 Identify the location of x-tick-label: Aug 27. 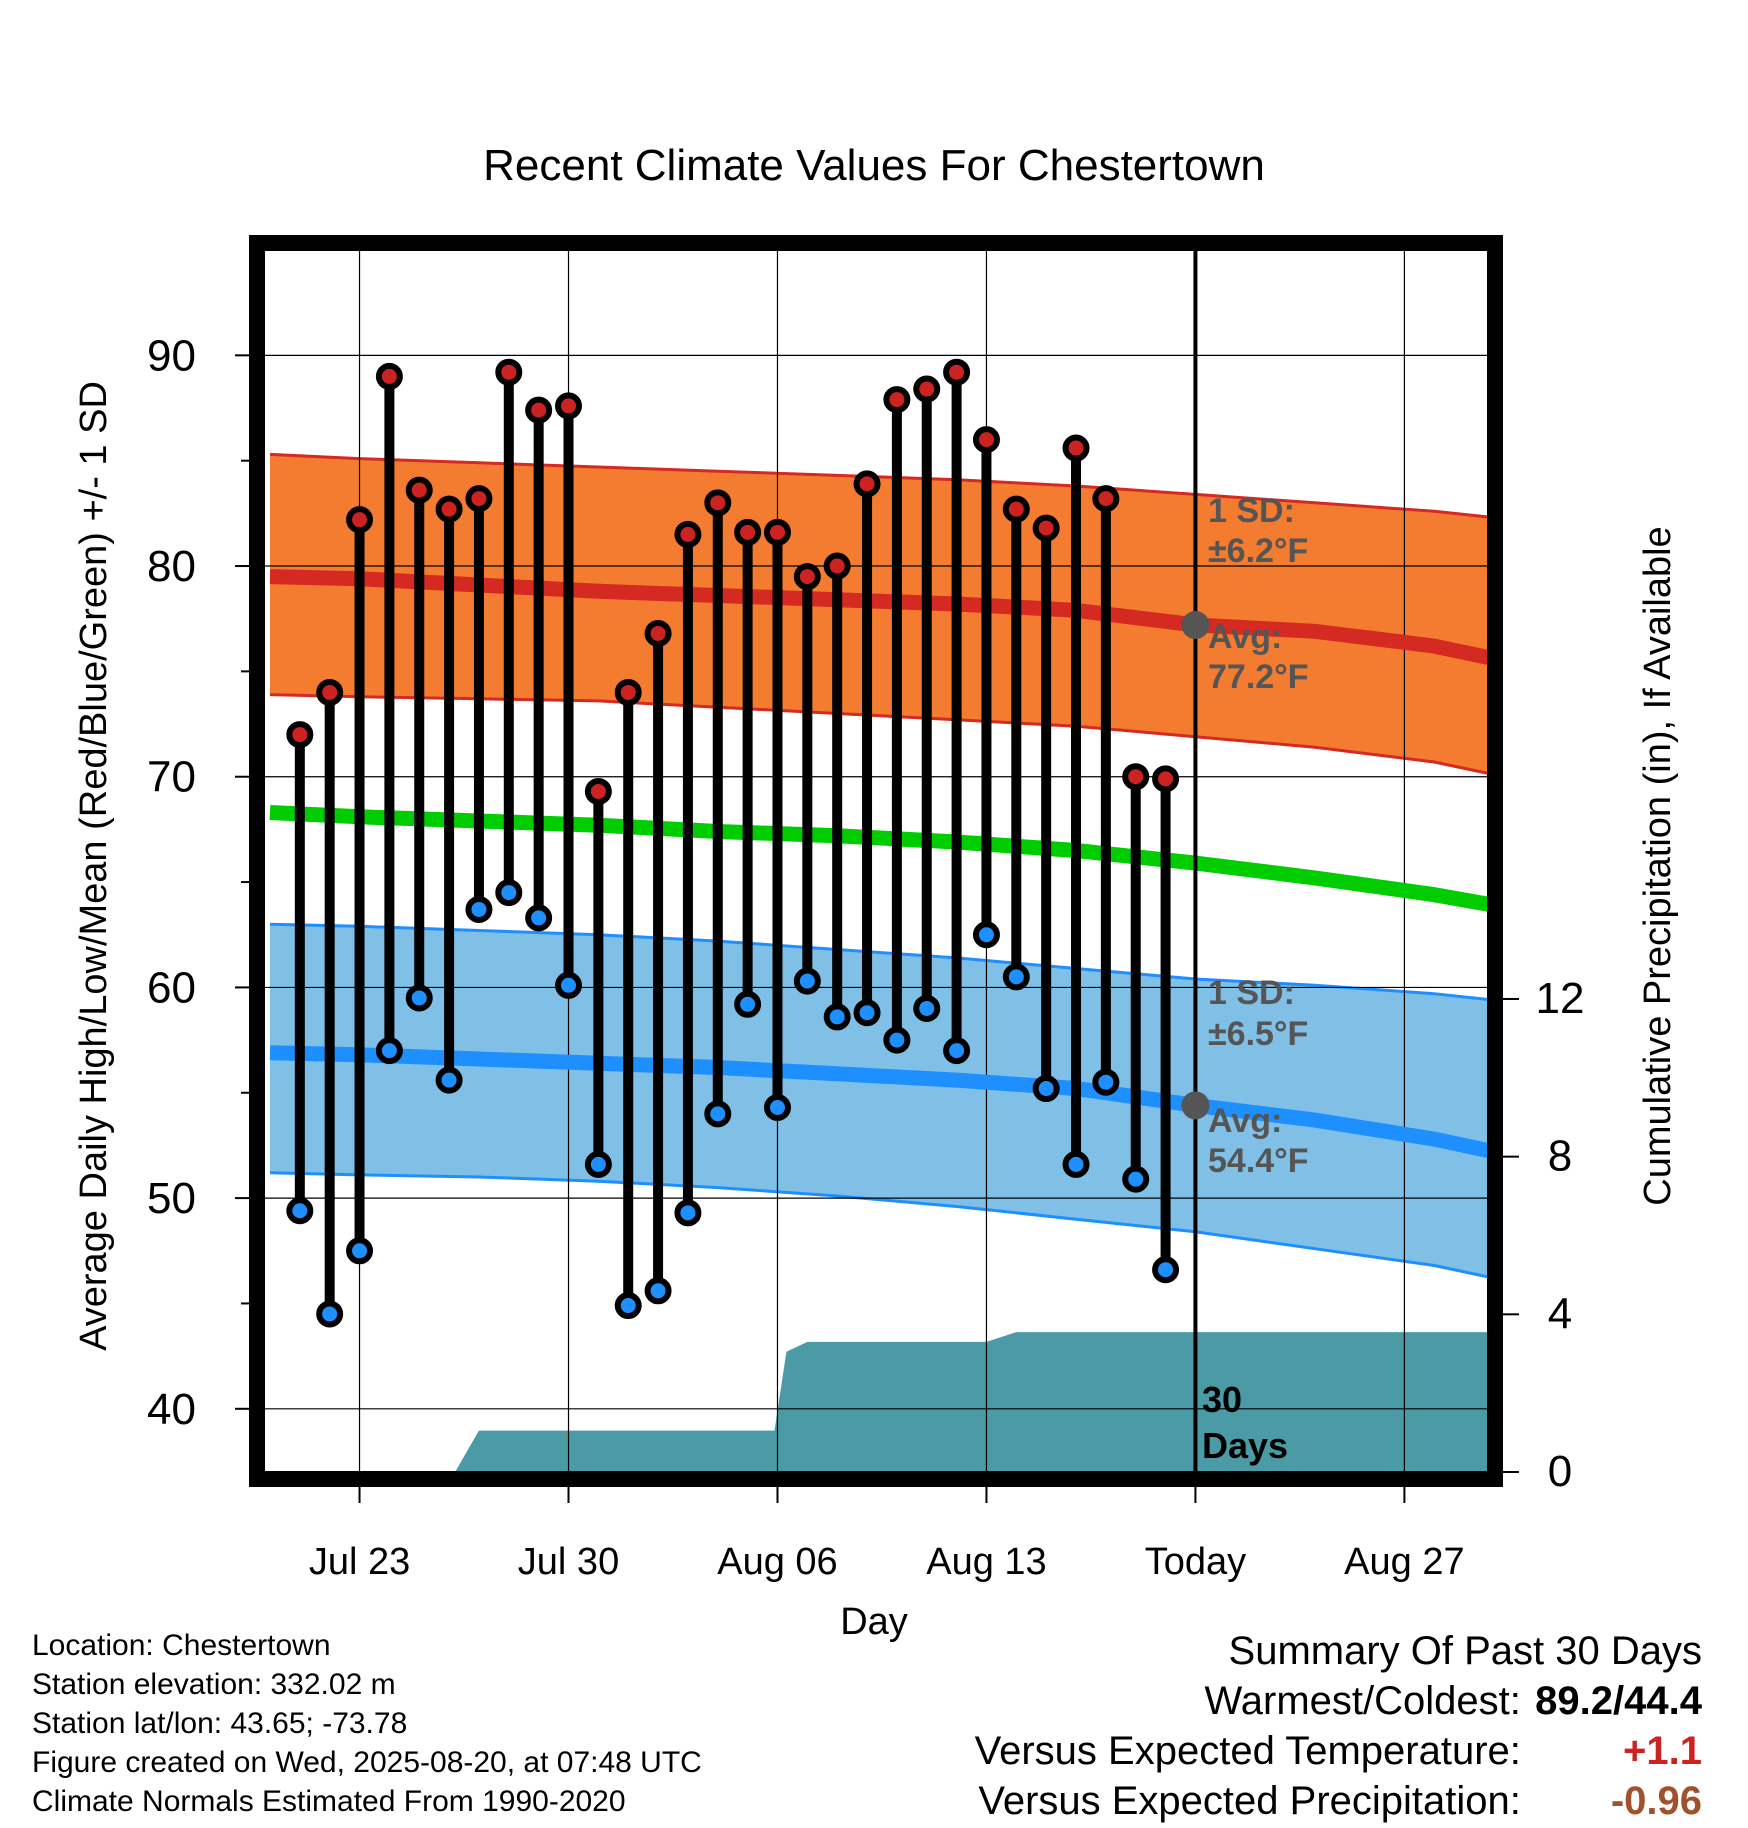
(1404, 1562).